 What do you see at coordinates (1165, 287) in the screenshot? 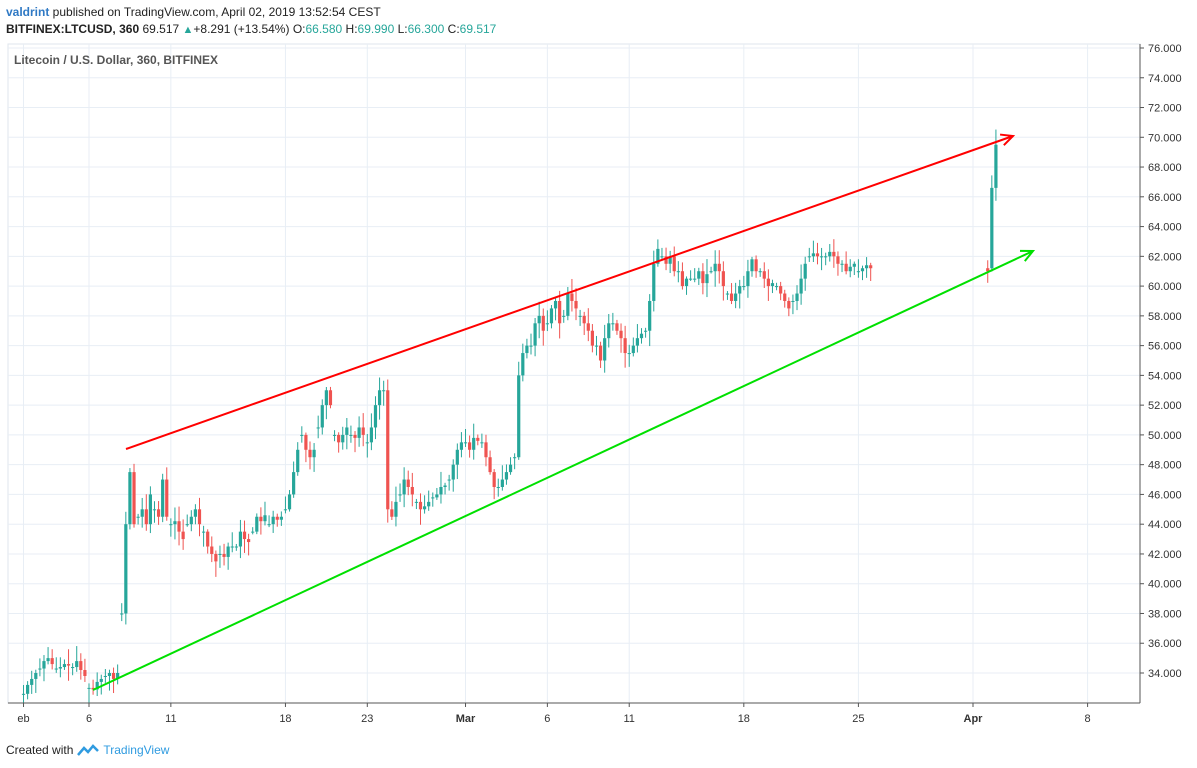
I see `y-tick-label: 60.000` at bounding box center [1165, 287].